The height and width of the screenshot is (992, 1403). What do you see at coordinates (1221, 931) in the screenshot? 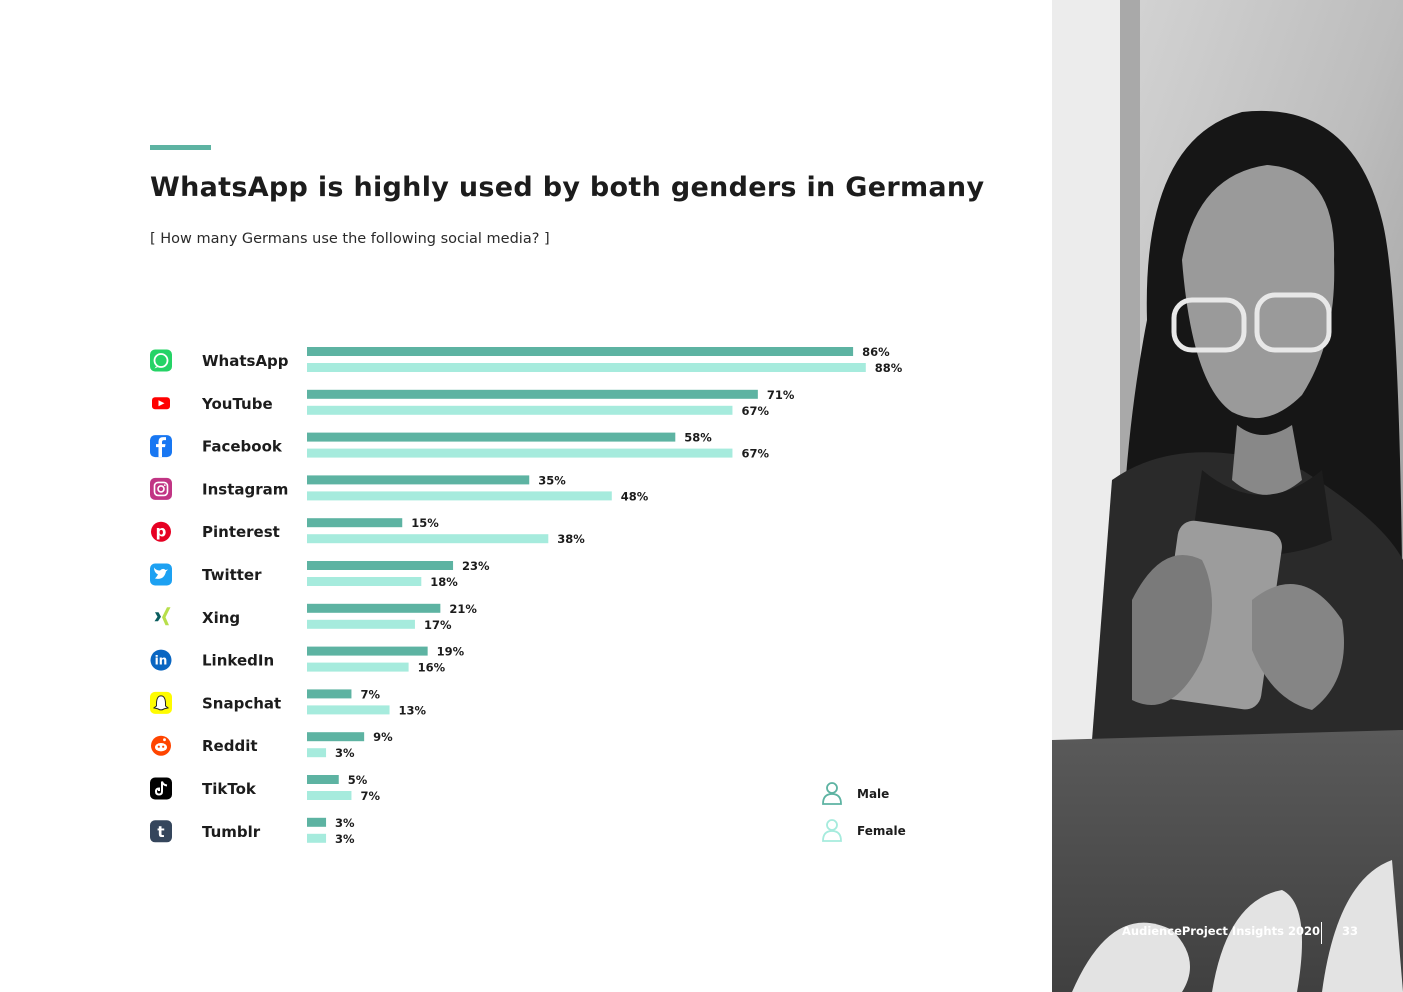
I see `footer-title: AudienceProject Insights 2020` at bounding box center [1221, 931].